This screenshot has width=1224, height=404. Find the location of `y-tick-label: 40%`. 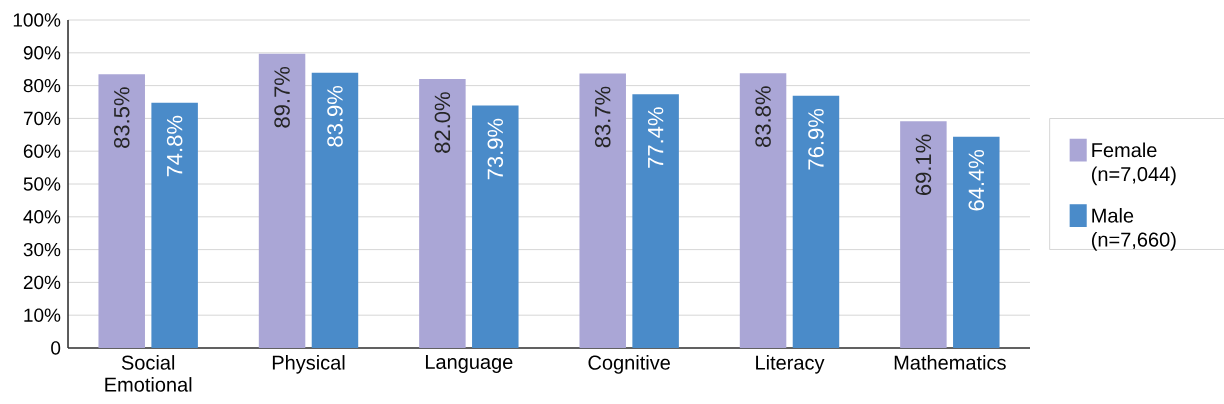

y-tick-label: 40% is located at coordinates (42, 217).